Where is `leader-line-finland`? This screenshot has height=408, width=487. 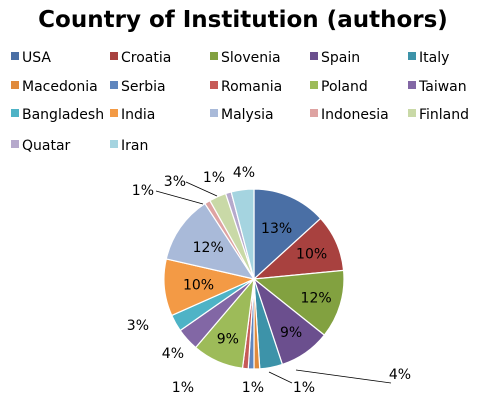 leader-line-finland is located at coordinates (201, 189).